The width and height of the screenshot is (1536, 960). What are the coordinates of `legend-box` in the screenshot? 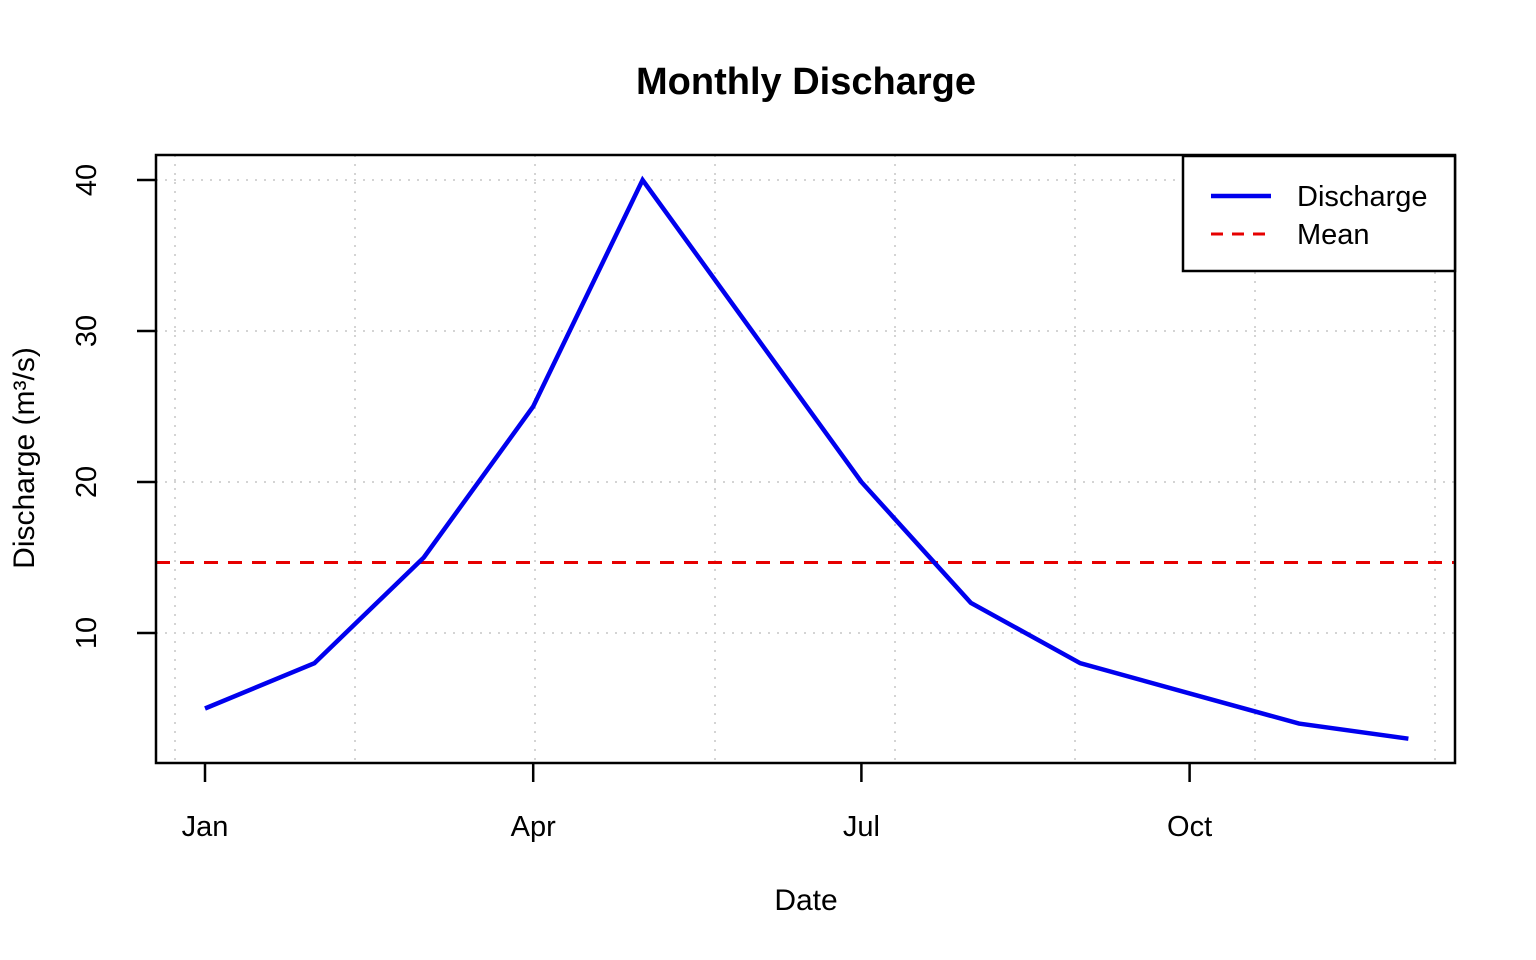 It's located at (1319, 213).